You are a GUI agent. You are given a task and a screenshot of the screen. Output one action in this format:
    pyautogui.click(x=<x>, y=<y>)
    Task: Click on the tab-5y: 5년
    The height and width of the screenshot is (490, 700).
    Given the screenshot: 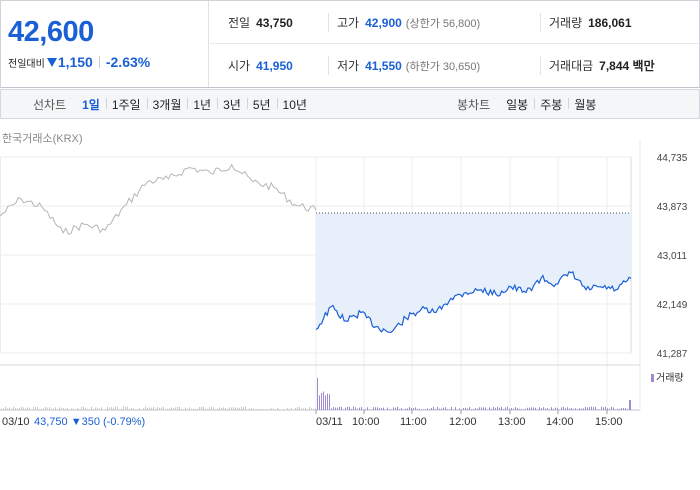 What is the action you would take?
    pyautogui.click(x=261, y=104)
    